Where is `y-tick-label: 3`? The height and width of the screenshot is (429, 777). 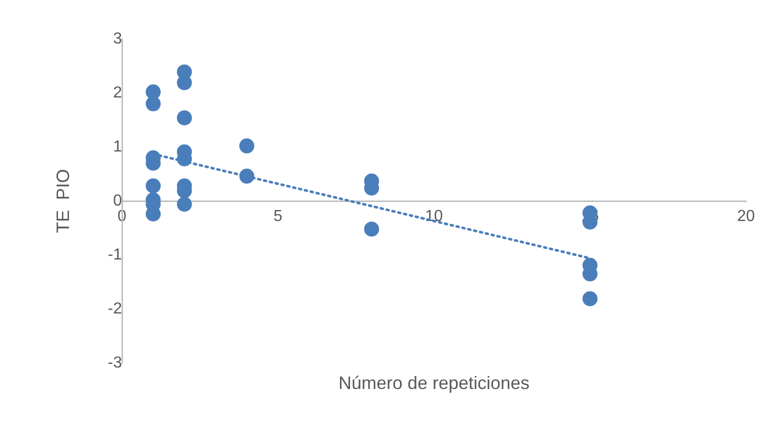
y-tick-label: 3 is located at coordinates (117, 39).